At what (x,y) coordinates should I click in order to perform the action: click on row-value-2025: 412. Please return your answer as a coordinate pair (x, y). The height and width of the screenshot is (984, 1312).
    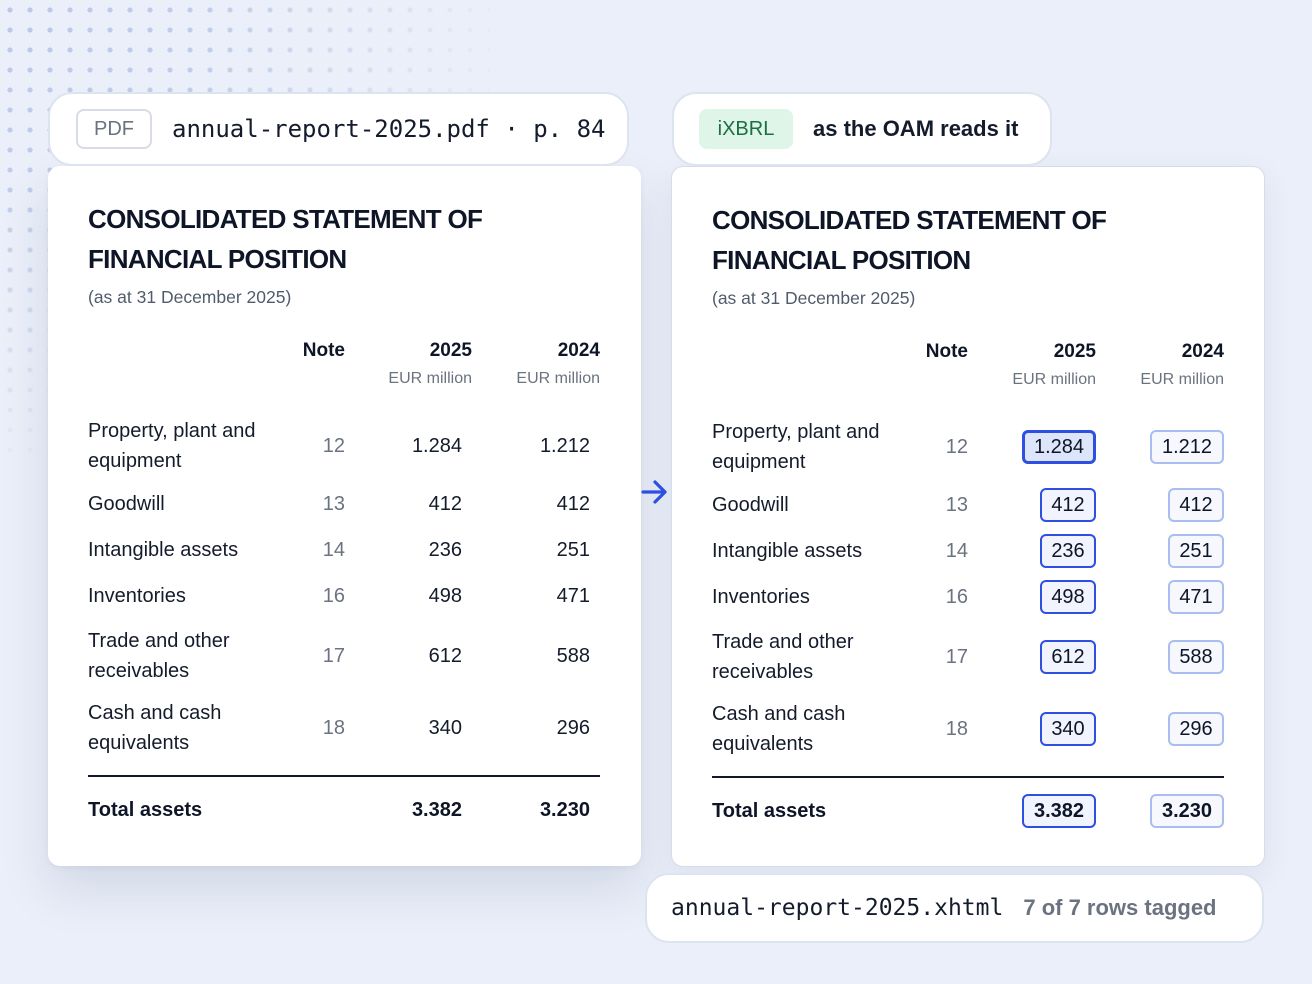
    Looking at the image, I should click on (445, 504).